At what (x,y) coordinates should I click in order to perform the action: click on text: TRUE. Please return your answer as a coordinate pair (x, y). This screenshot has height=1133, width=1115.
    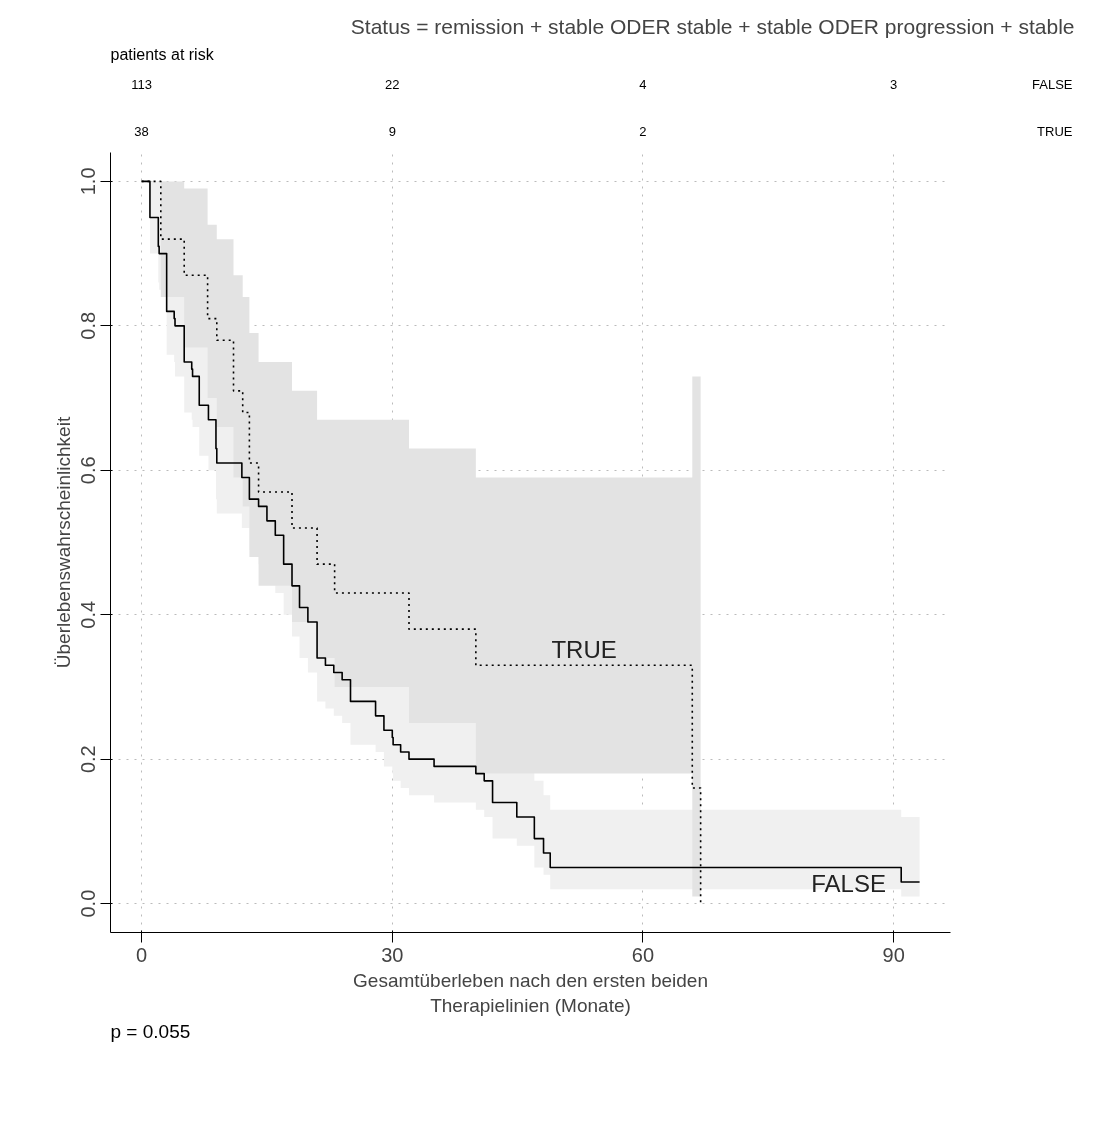
    Looking at the image, I should click on (1055, 132).